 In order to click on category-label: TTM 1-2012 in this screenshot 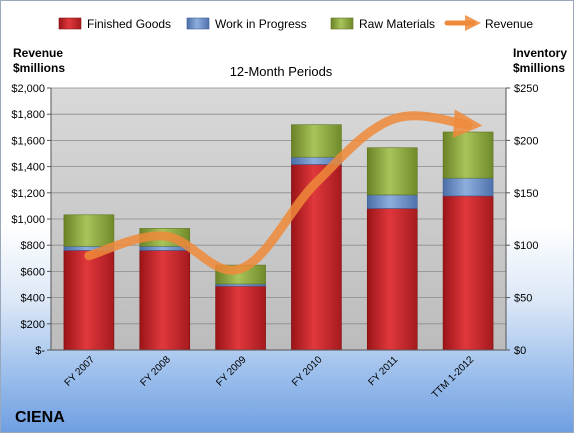, I will do `click(453, 377)`.